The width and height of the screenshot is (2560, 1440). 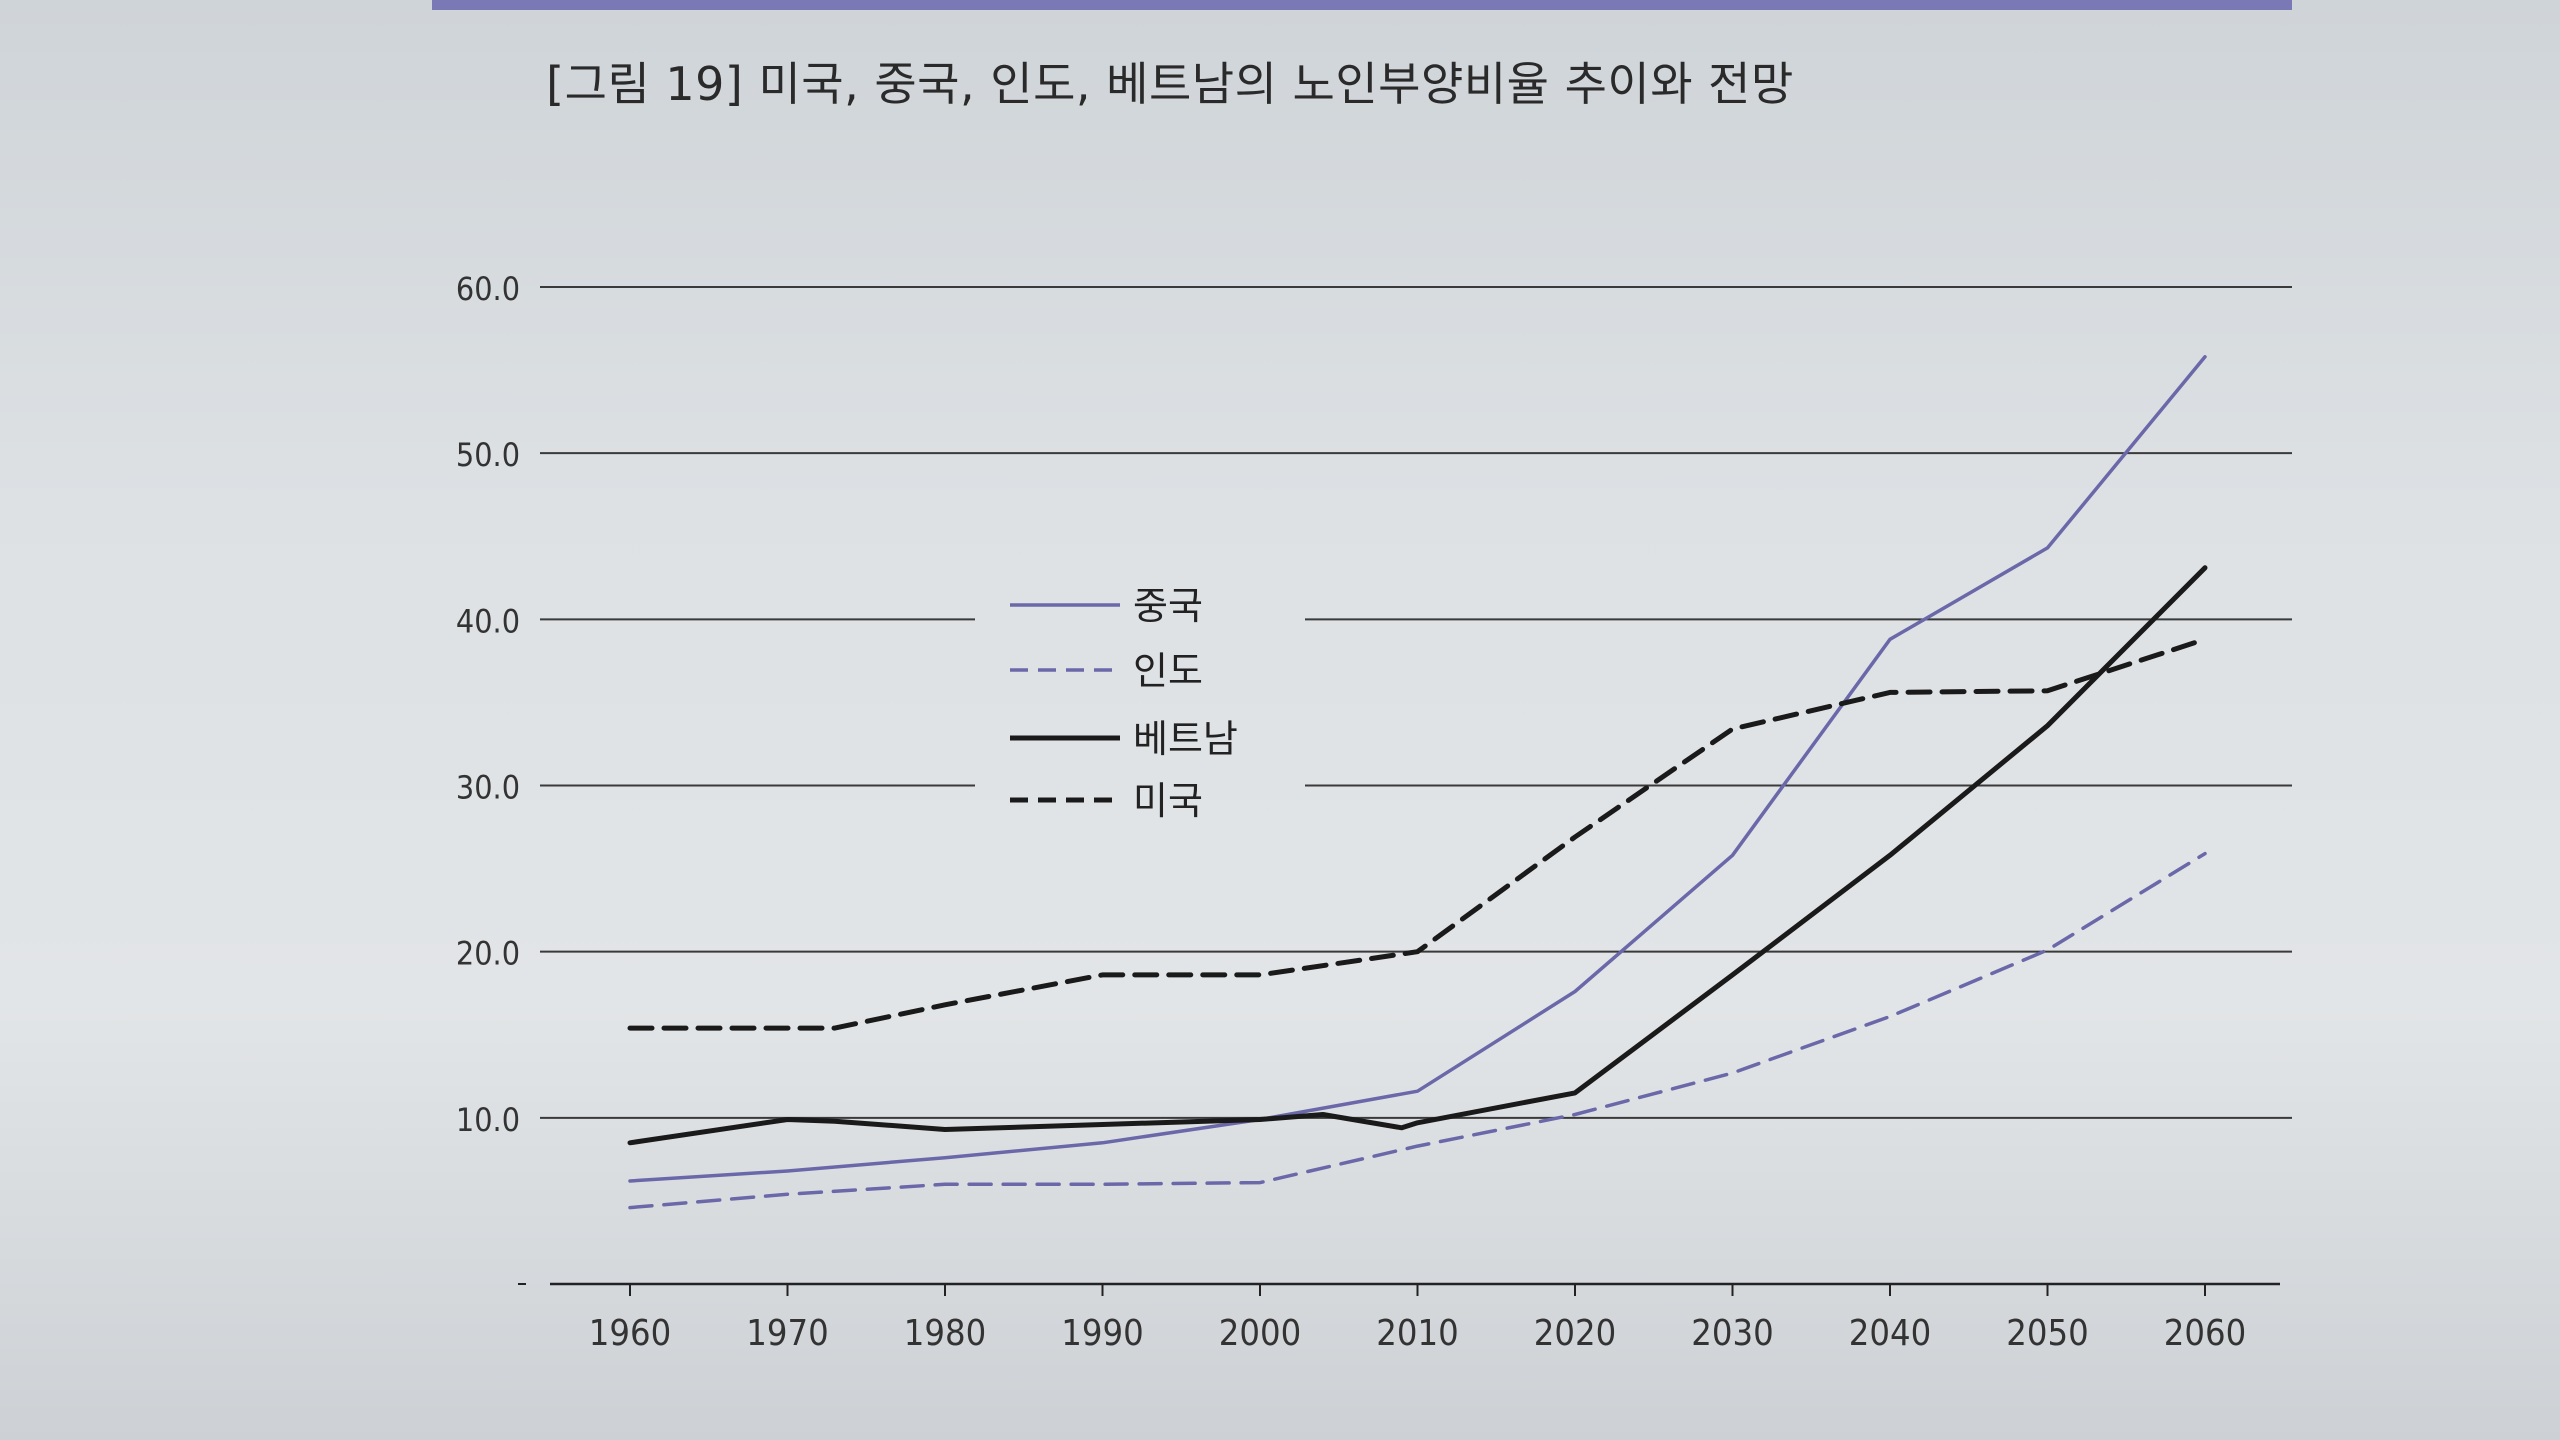 I want to click on header-accent-bar, so click(x=1362, y=5).